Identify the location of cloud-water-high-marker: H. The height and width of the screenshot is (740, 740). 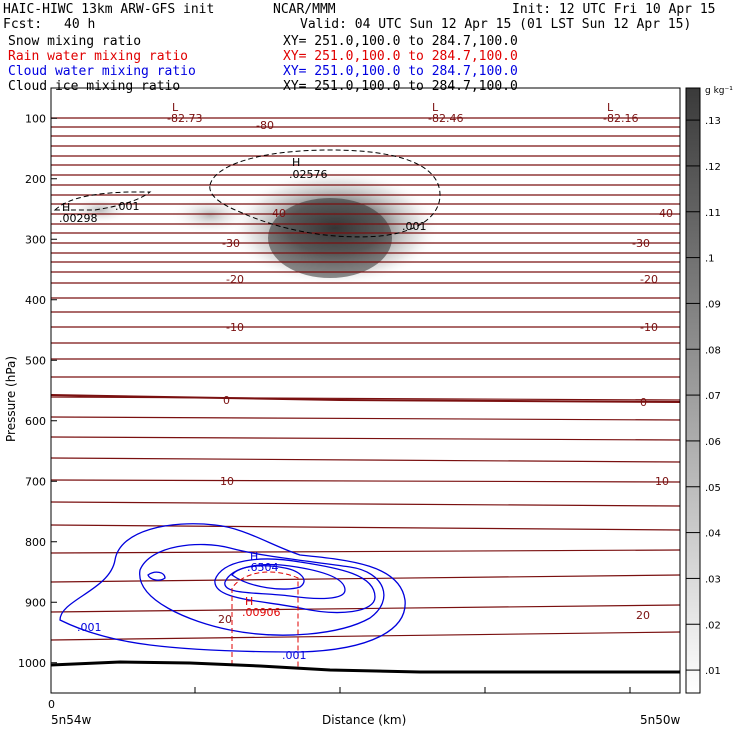
(254, 556).